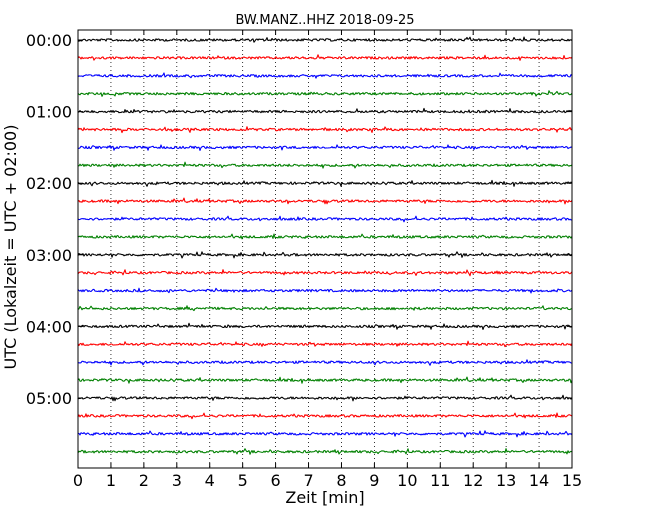 The height and width of the screenshot is (520, 650). Describe the element at coordinates (49, 255) in the screenshot. I see `y-tick-label-3: 03:00` at that location.